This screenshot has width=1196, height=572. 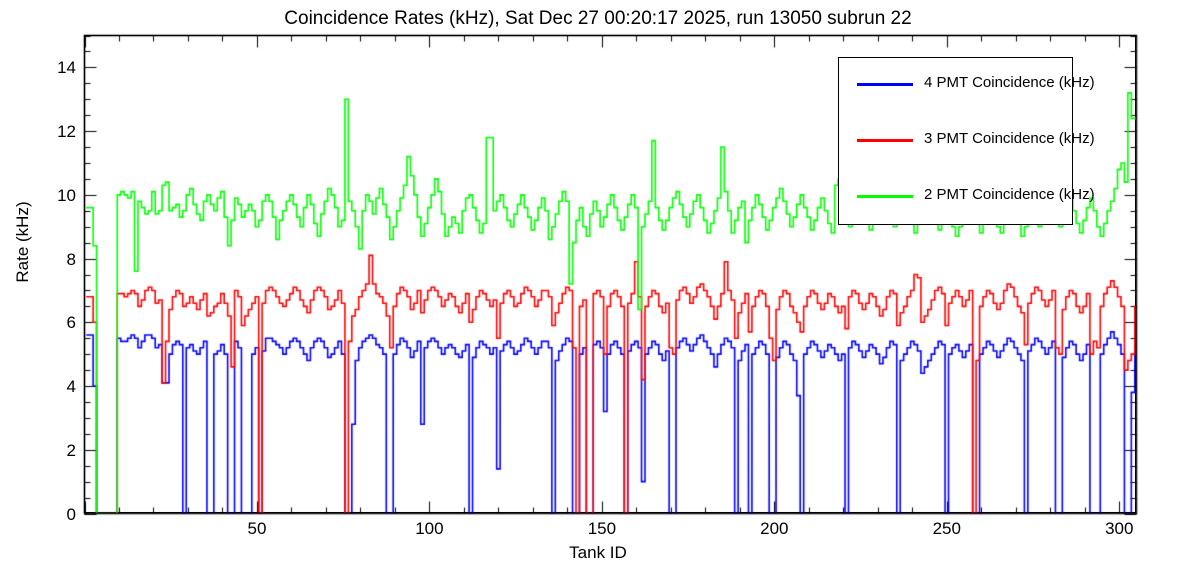 I want to click on x-axis-label: Tank ID, so click(x=598, y=552).